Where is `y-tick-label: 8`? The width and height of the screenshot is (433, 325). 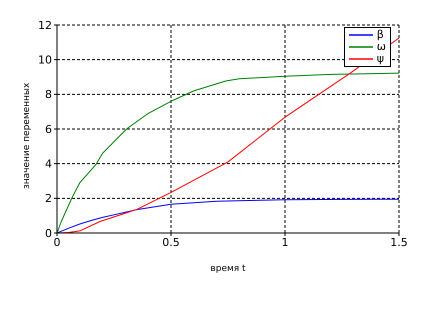
y-tick-label: 8 is located at coordinates (48, 95).